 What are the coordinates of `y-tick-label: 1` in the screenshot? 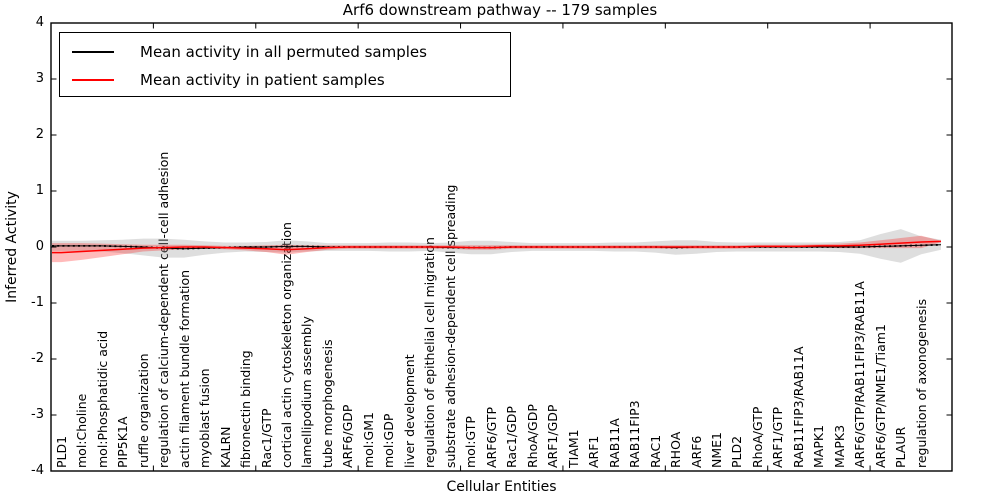 It's located at (39, 190).